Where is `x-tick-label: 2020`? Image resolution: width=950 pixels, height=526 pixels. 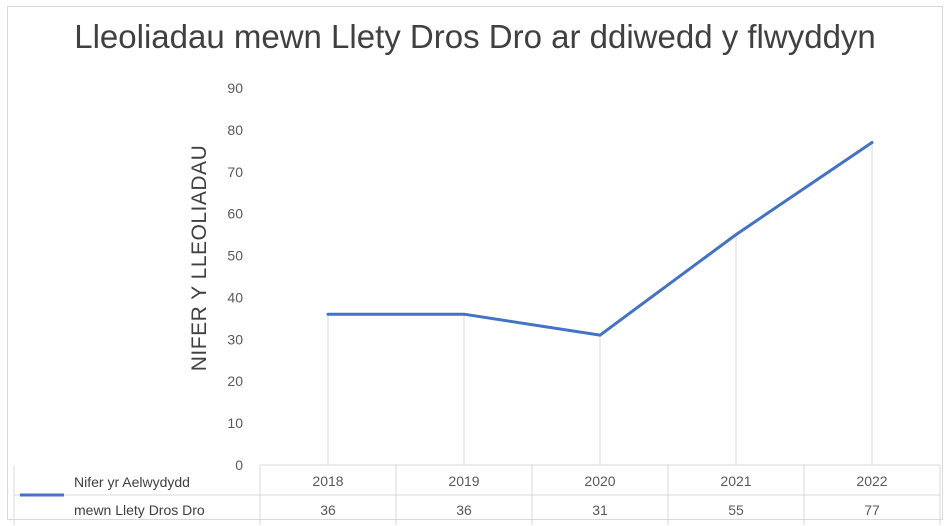 x-tick-label: 2020 is located at coordinates (599, 481).